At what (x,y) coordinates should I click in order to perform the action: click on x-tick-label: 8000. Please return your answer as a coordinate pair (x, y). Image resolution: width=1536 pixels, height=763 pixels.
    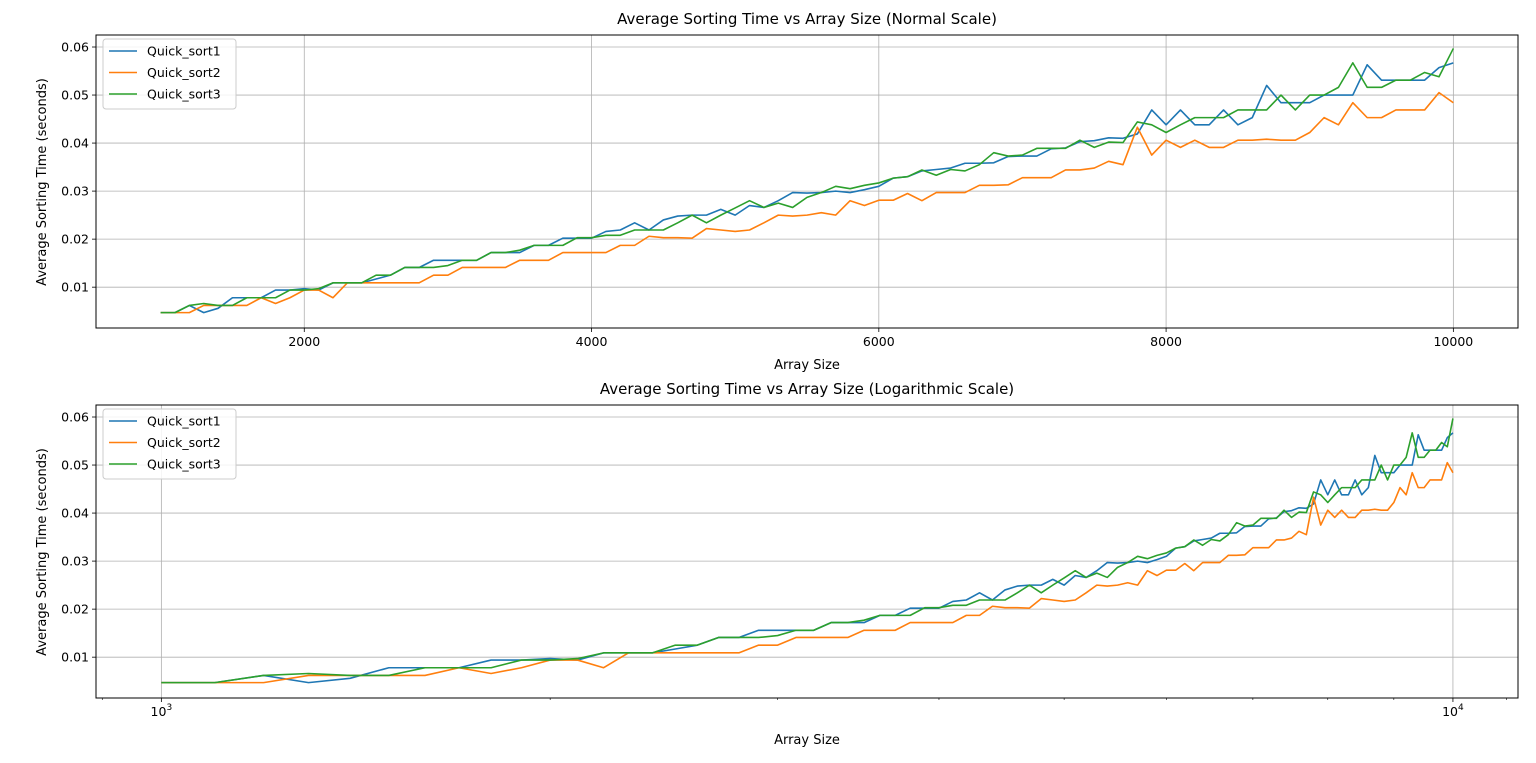
    Looking at the image, I should click on (1166, 341).